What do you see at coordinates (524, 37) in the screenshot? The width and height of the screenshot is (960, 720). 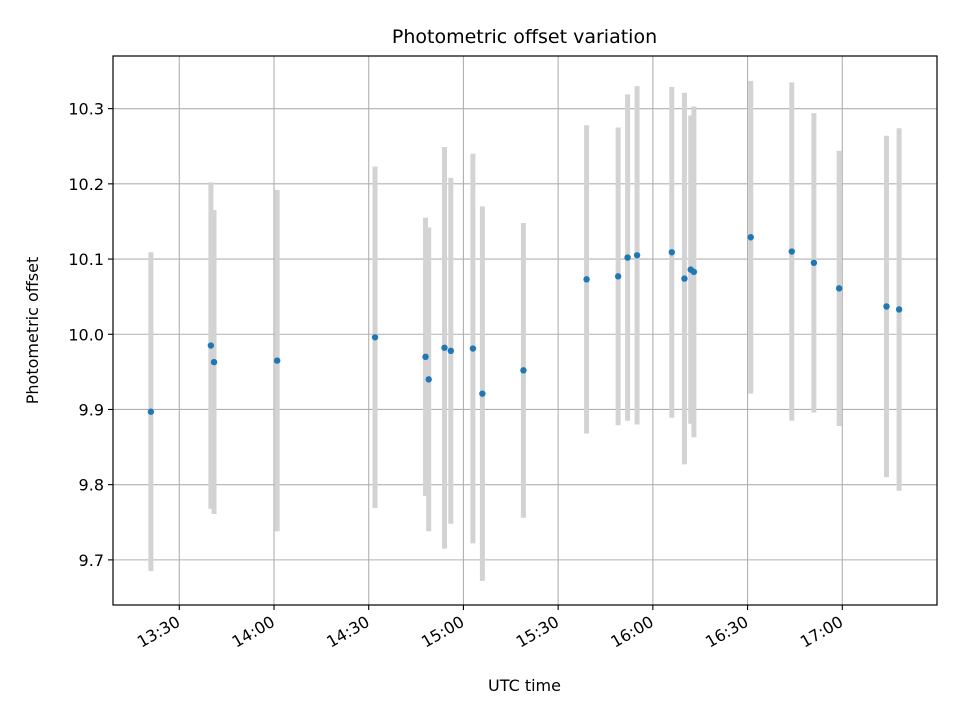 I see `chart-title: Photometric offset variation` at bounding box center [524, 37].